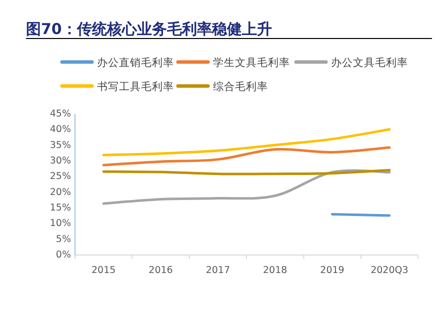 The image size is (448, 320). Describe the element at coordinates (135, 62) in the screenshot. I see `legend-label: 办公直销毛利率` at that location.